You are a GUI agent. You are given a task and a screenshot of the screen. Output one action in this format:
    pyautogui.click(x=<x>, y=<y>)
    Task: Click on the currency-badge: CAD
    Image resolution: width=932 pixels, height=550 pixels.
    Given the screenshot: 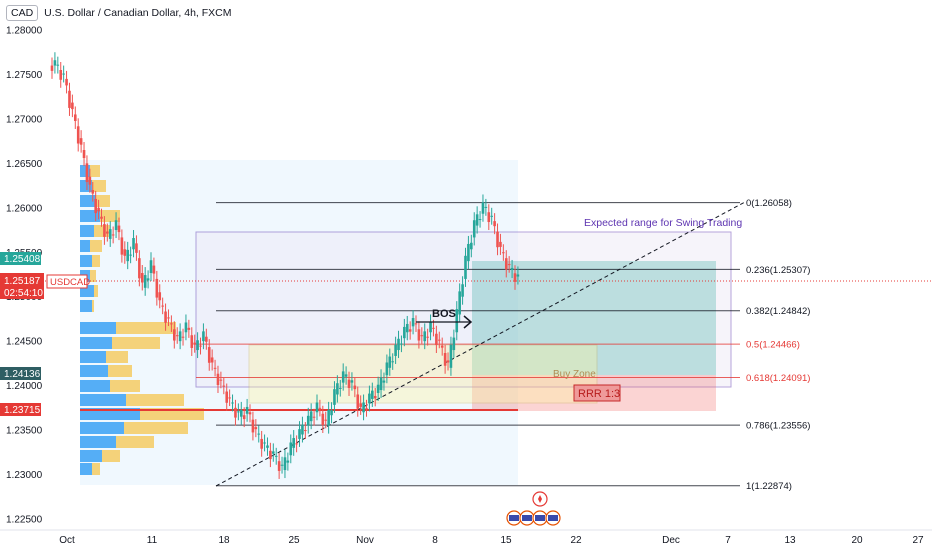 What is the action you would take?
    pyautogui.click(x=22, y=13)
    